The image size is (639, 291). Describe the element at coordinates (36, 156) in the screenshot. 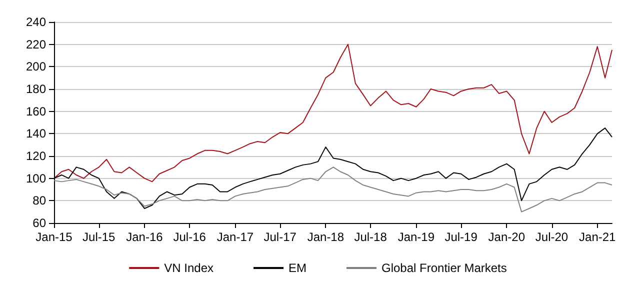

I see `y-tick-label: 120` at that location.